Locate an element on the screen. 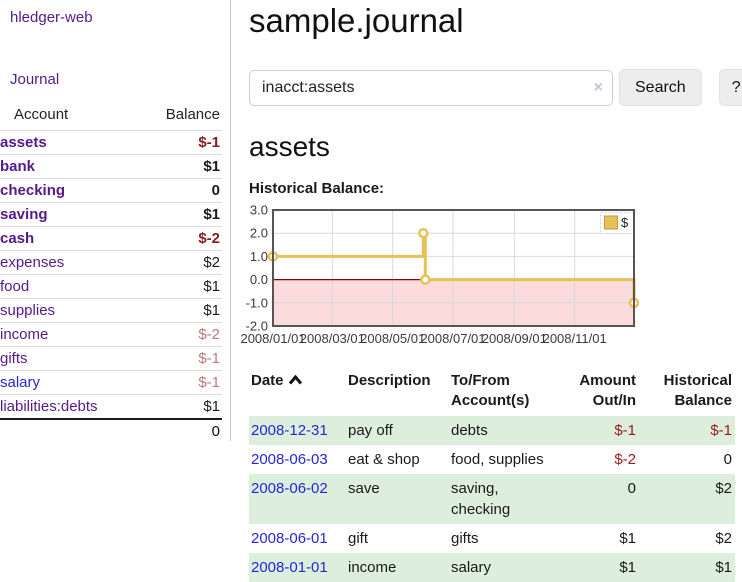  search-input is located at coordinates (431, 87).